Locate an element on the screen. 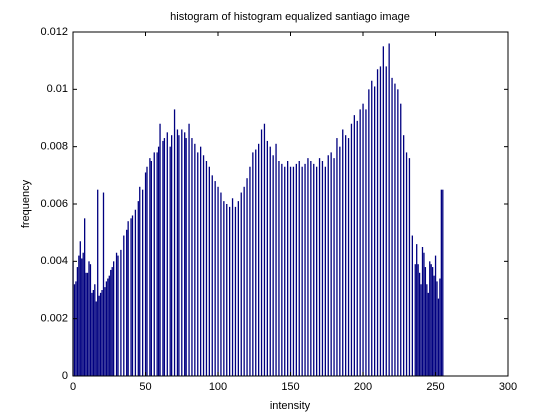 The image size is (560, 420). x-tick-label: 100 is located at coordinates (218, 387).